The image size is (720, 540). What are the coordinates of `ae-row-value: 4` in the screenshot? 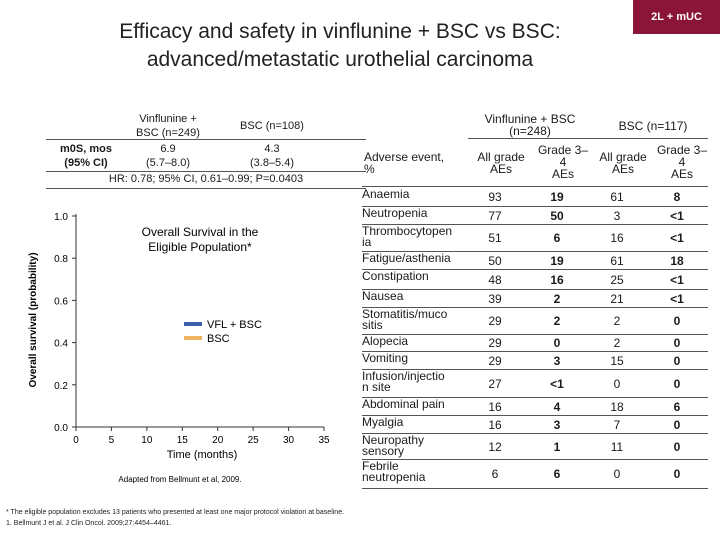 It's located at (557, 406).